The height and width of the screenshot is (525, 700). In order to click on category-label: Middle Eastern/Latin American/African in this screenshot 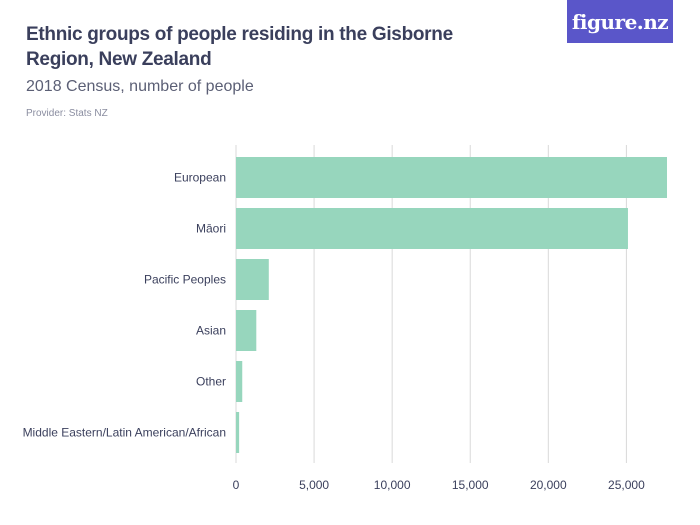, I will do `click(124, 433)`.